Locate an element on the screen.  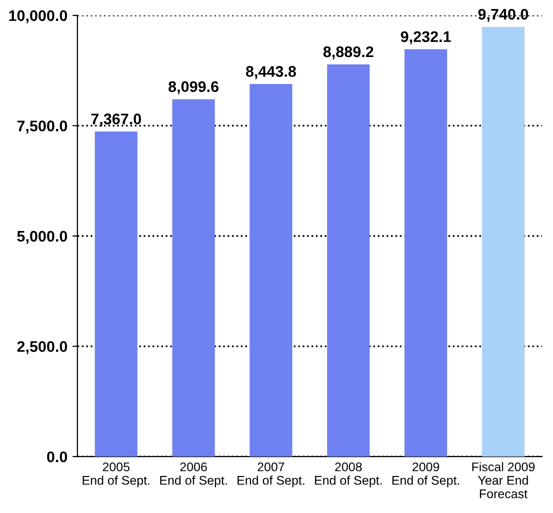
y-tick-label: 2,500.0 is located at coordinates (42, 347).